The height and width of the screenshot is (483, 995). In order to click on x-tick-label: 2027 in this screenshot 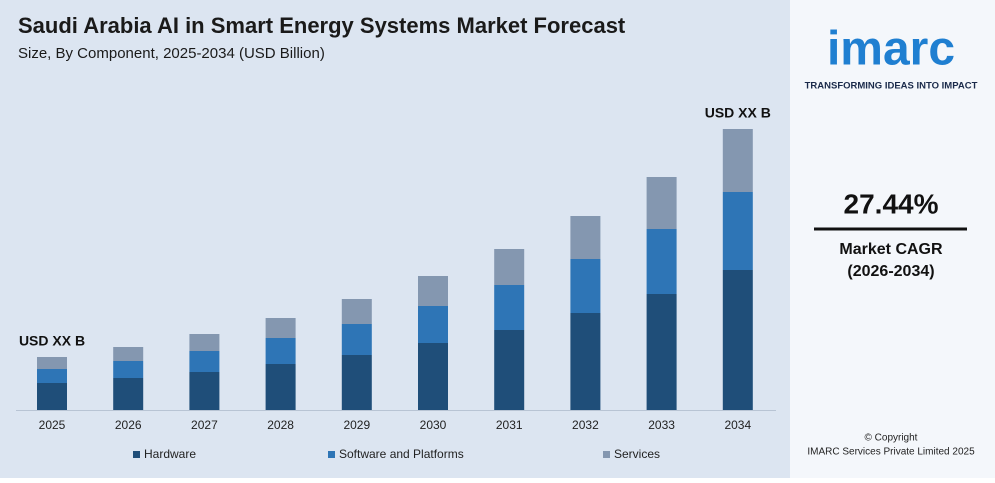, I will do `click(204, 425)`.